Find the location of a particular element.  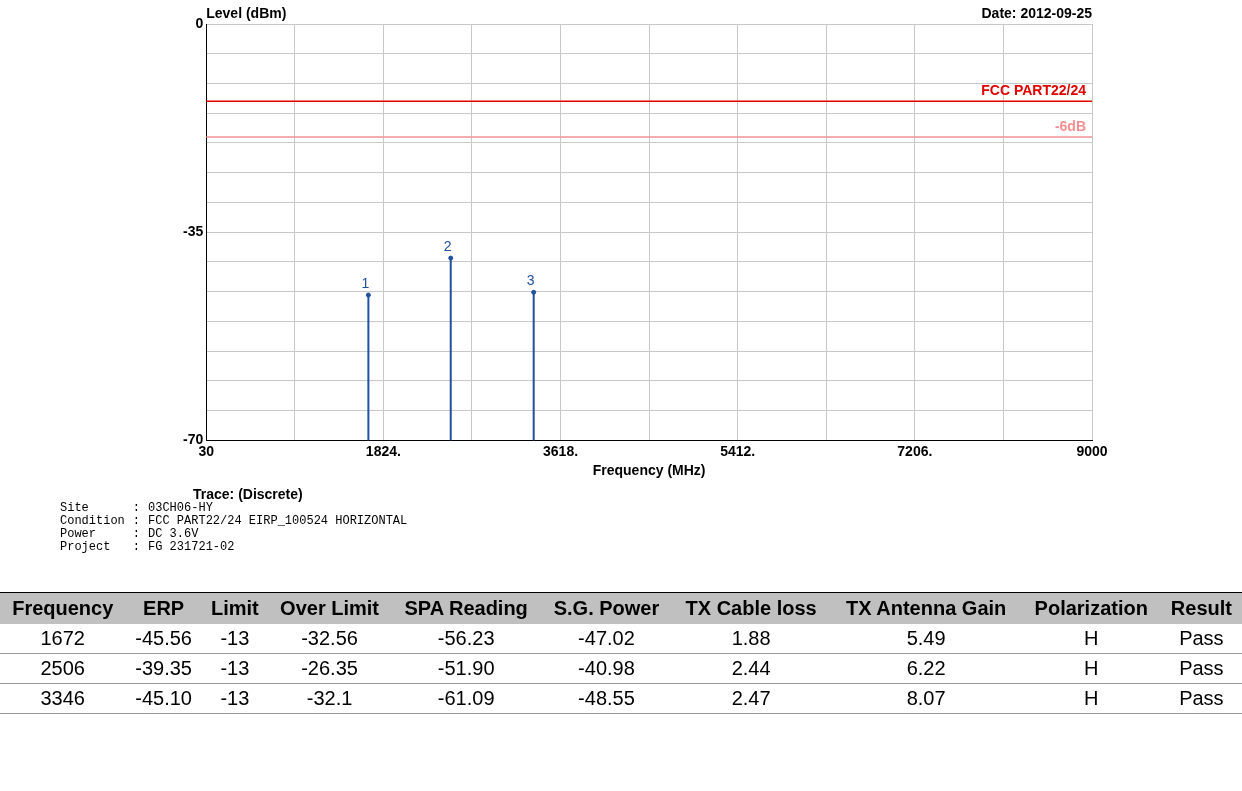

y-tick-label: 0 is located at coordinates (199, 22).